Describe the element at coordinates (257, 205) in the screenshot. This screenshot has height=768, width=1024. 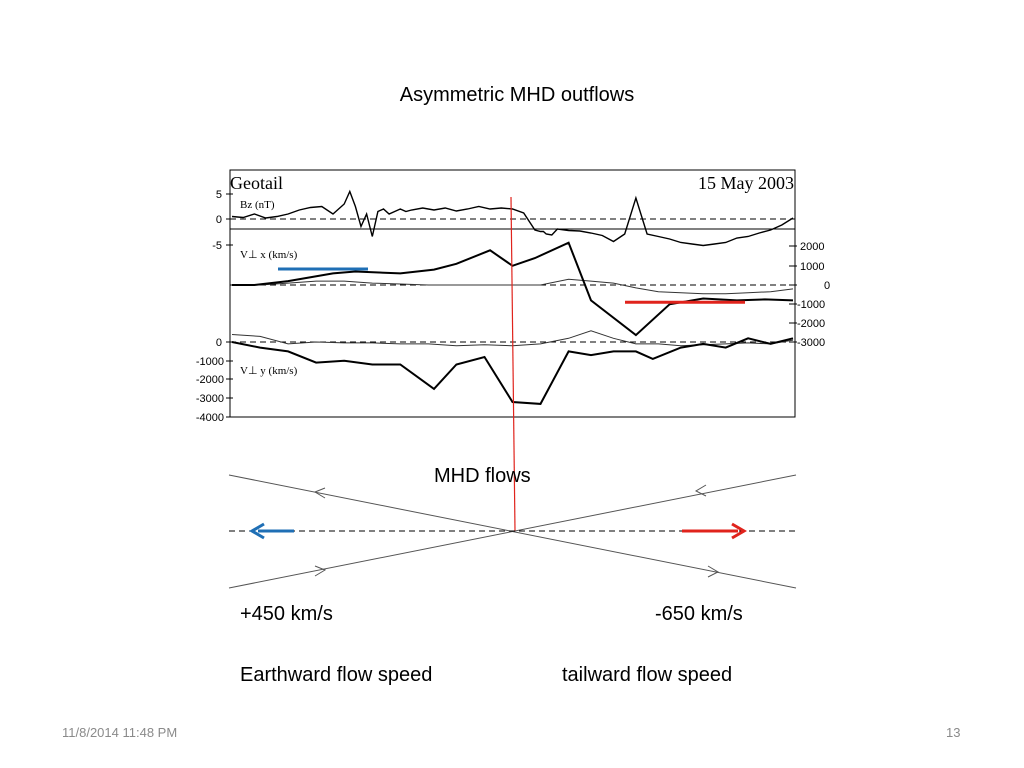
I see `bz-label: Bz (nT)` at that location.